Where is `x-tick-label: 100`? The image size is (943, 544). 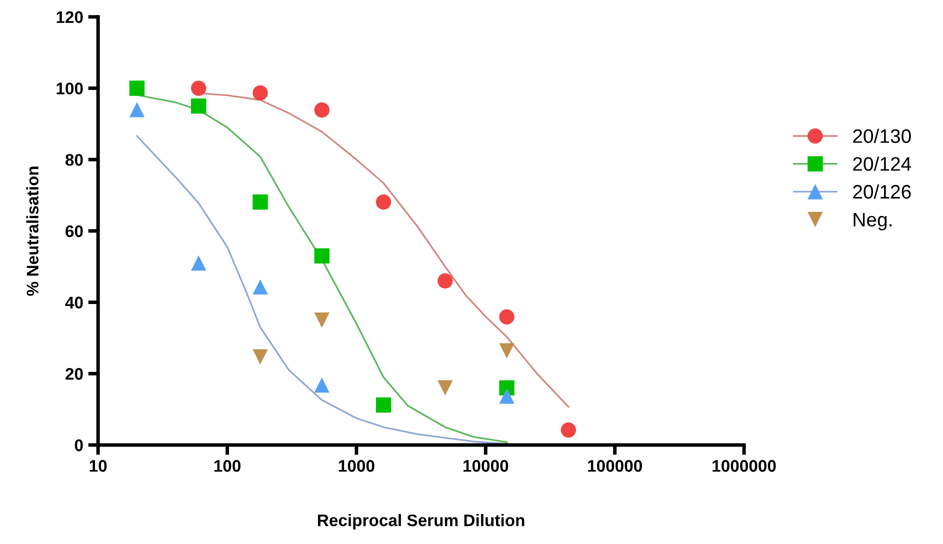 x-tick-label: 100 is located at coordinates (227, 466).